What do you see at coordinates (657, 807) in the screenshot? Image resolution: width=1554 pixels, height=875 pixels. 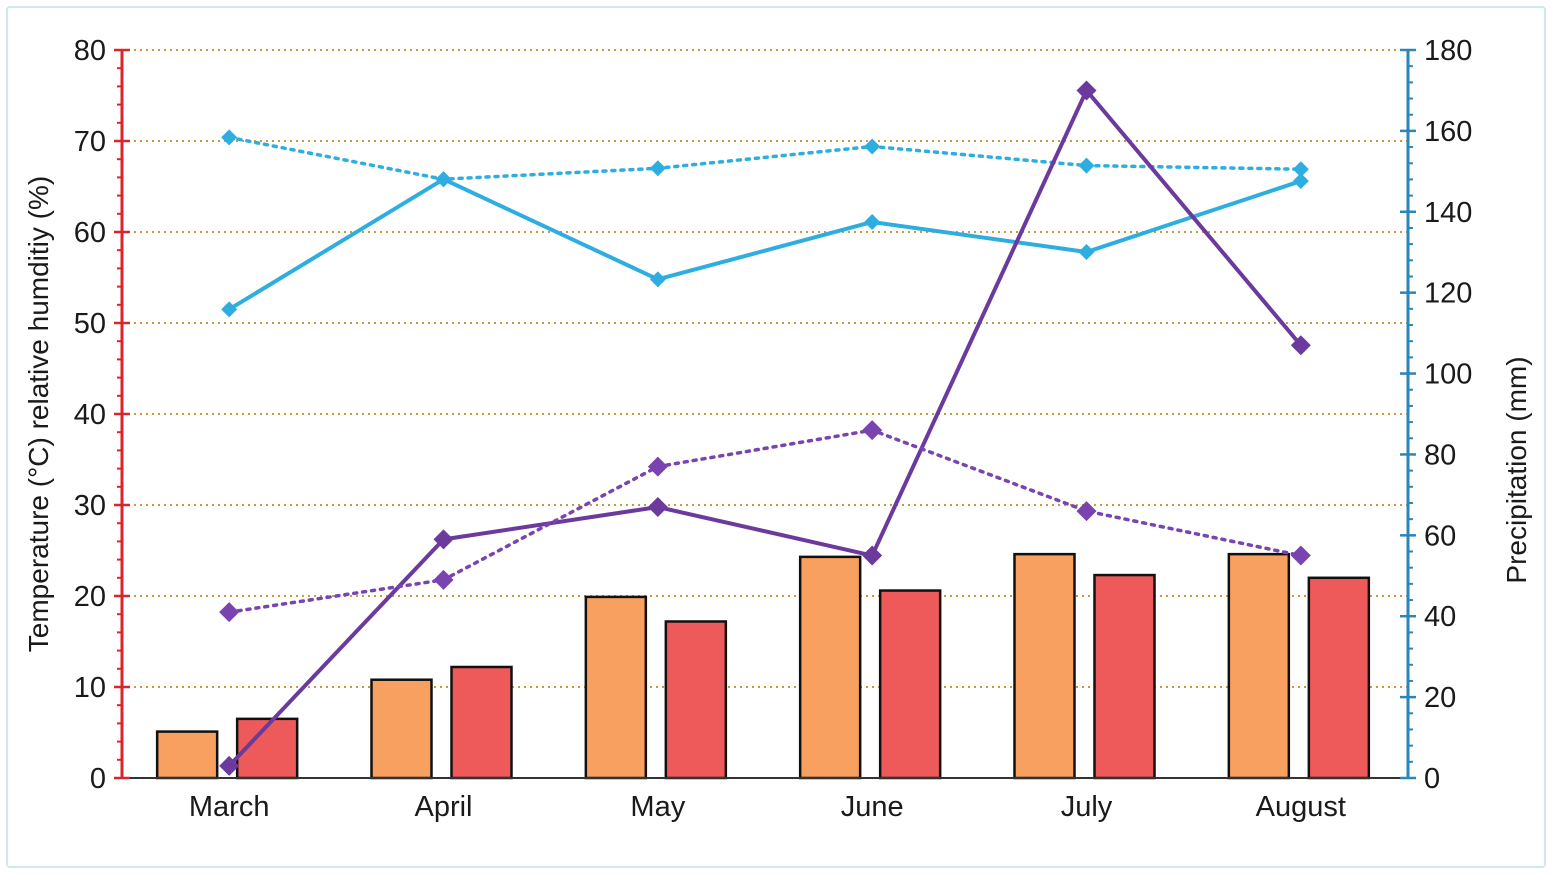 I see `x-tick-label: May` at bounding box center [657, 807].